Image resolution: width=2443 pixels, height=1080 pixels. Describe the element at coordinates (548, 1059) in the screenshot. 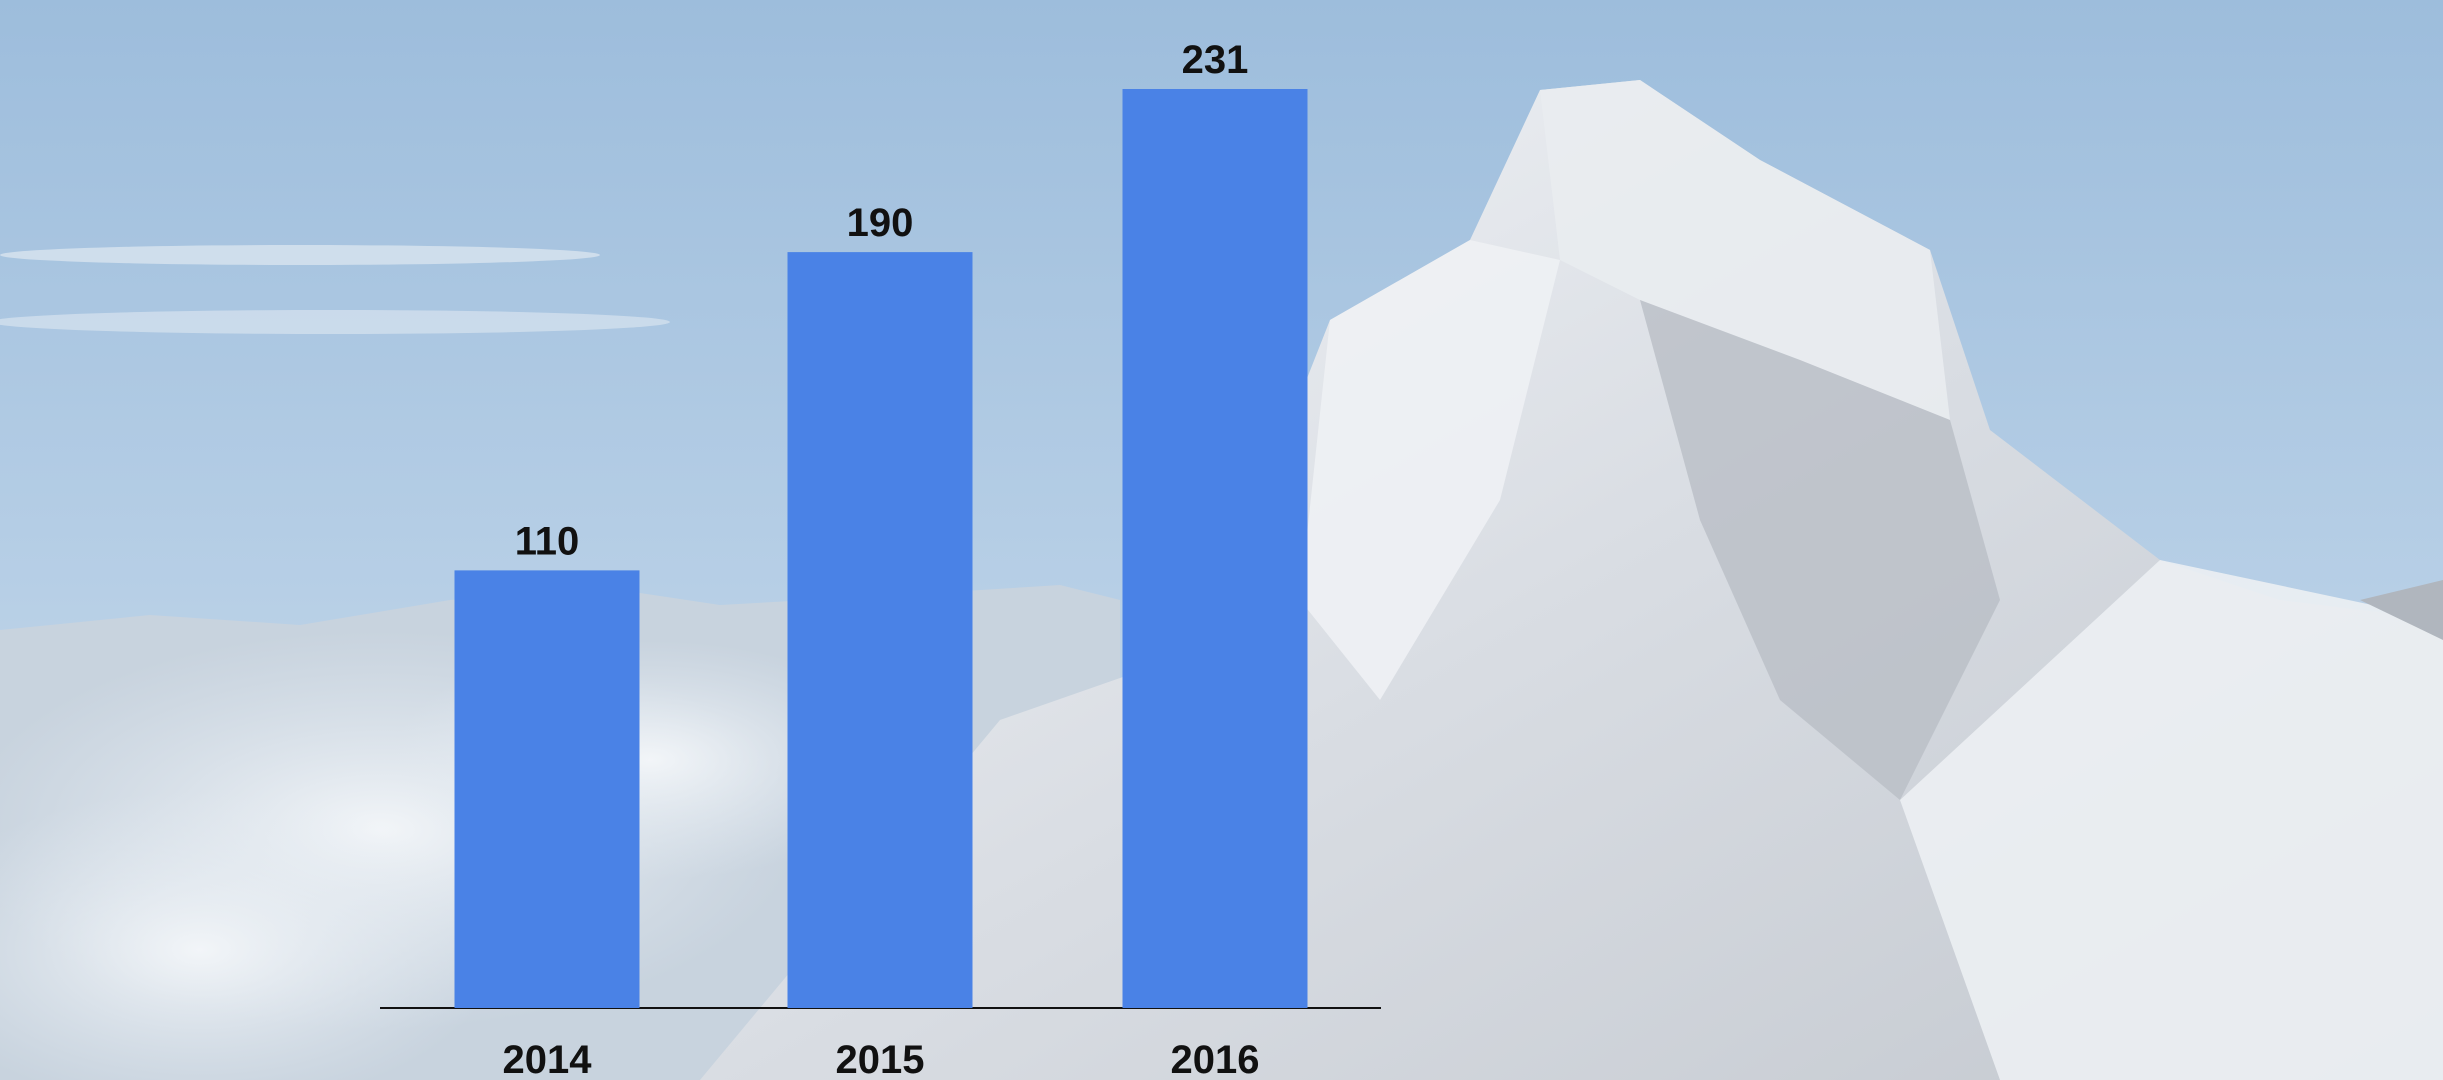

I see `x-tick-label: 2014` at that location.